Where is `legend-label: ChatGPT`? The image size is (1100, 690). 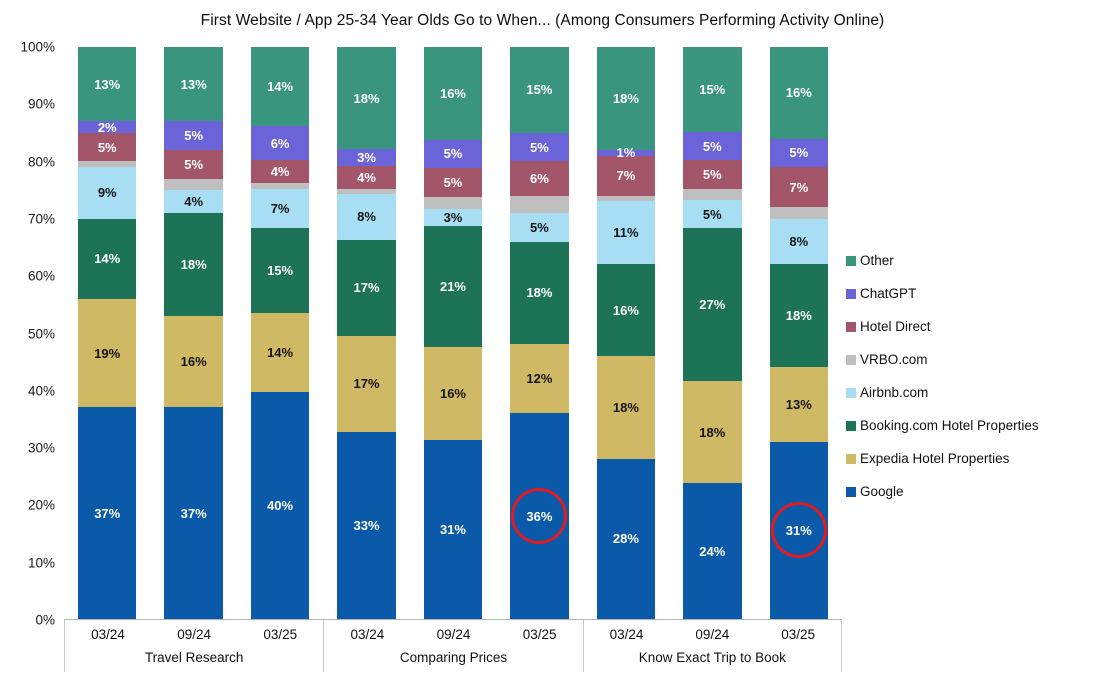
legend-label: ChatGPT is located at coordinates (888, 293).